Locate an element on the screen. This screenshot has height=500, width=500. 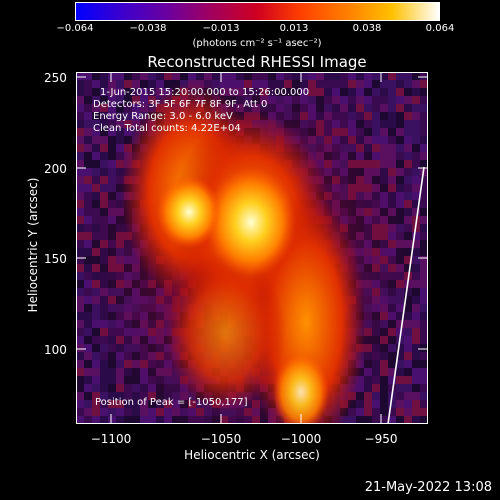
colorbar-tick: −0.064 is located at coordinates (75, 28).